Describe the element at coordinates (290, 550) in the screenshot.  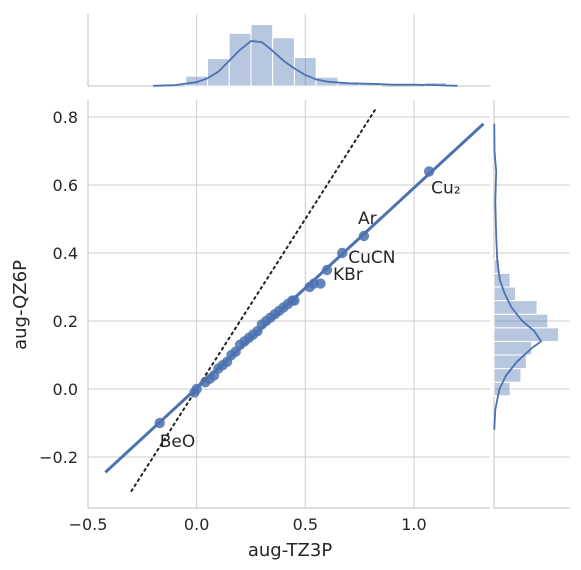
I see `x-axis-label: aug-TZ3P` at that location.